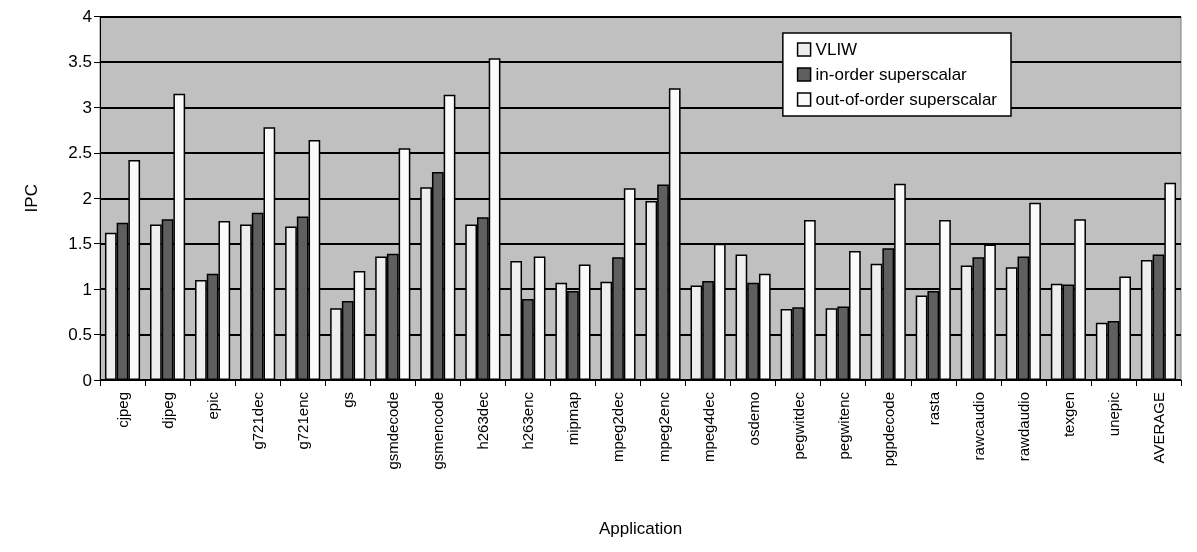 This screenshot has height=552, width=1197. Describe the element at coordinates (123, 410) in the screenshot. I see `x-tick-label: cjpeg` at that location.